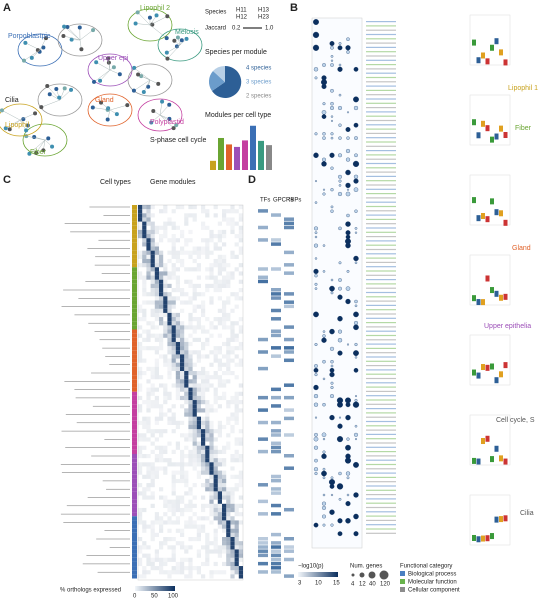  I want to click on category: Molecular function, so click(432, 583).